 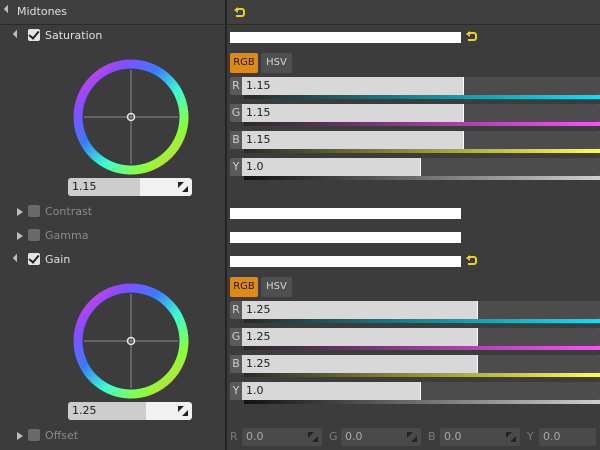 I want to click on saturation-channel-r-gradient, so click(x=422, y=97).